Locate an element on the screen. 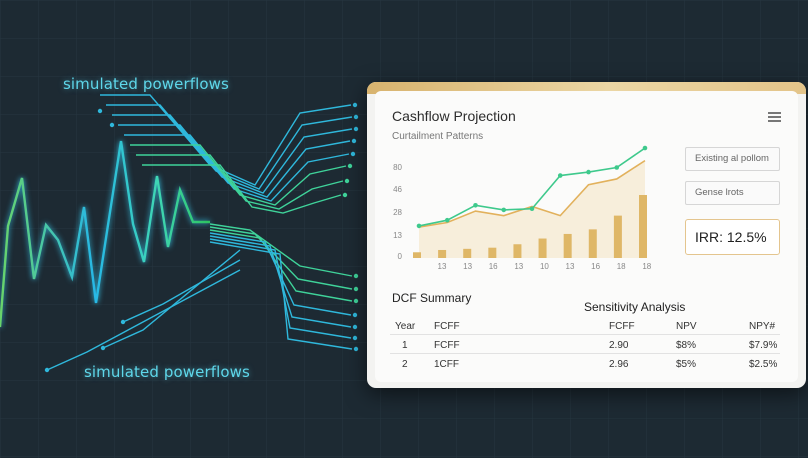 Image resolution: width=808 pixels, height=458 pixels. chart-subtitle: Curtailment Patterns is located at coordinates (438, 136).